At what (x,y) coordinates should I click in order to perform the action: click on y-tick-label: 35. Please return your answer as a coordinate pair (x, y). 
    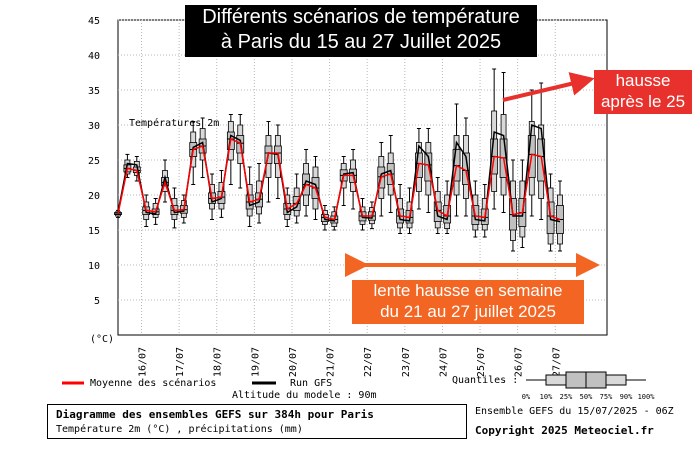
    Looking at the image, I should click on (94, 91).